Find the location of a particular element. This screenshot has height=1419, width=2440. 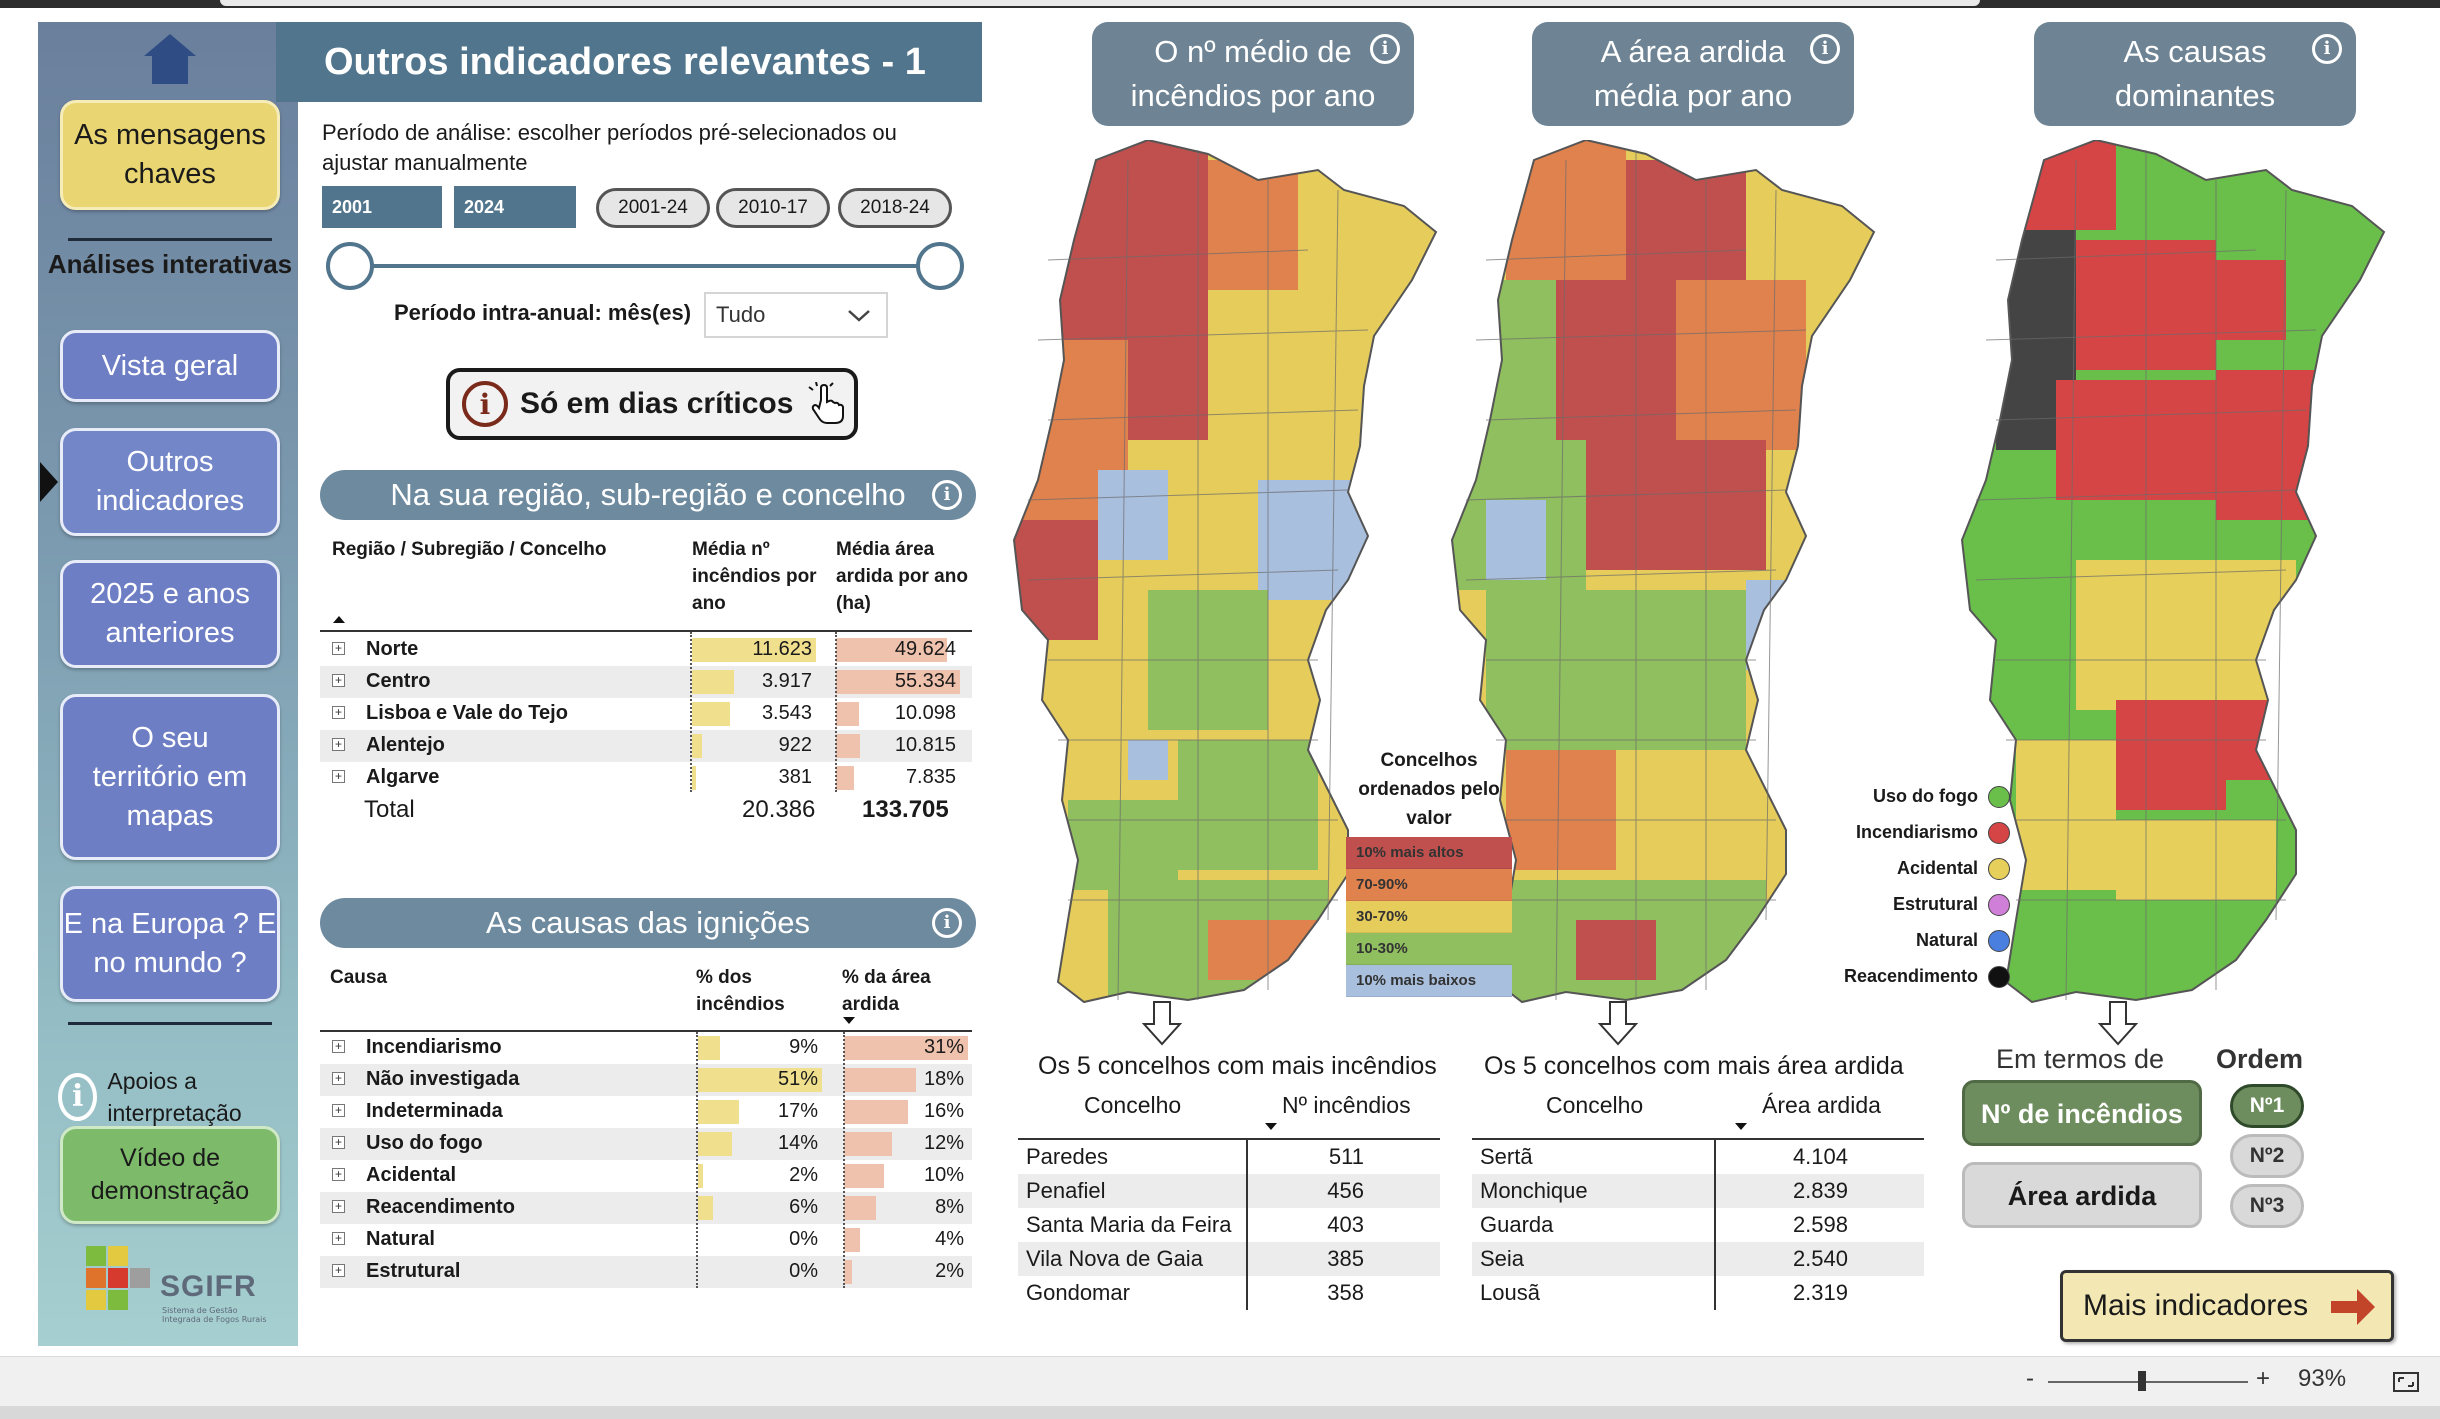

cause-fires-bar is located at coordinates (715, 1144).